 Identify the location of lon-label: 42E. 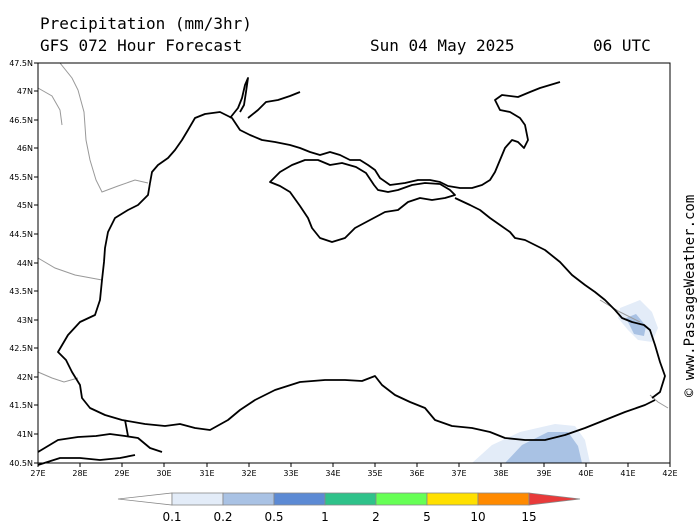
(669, 473).